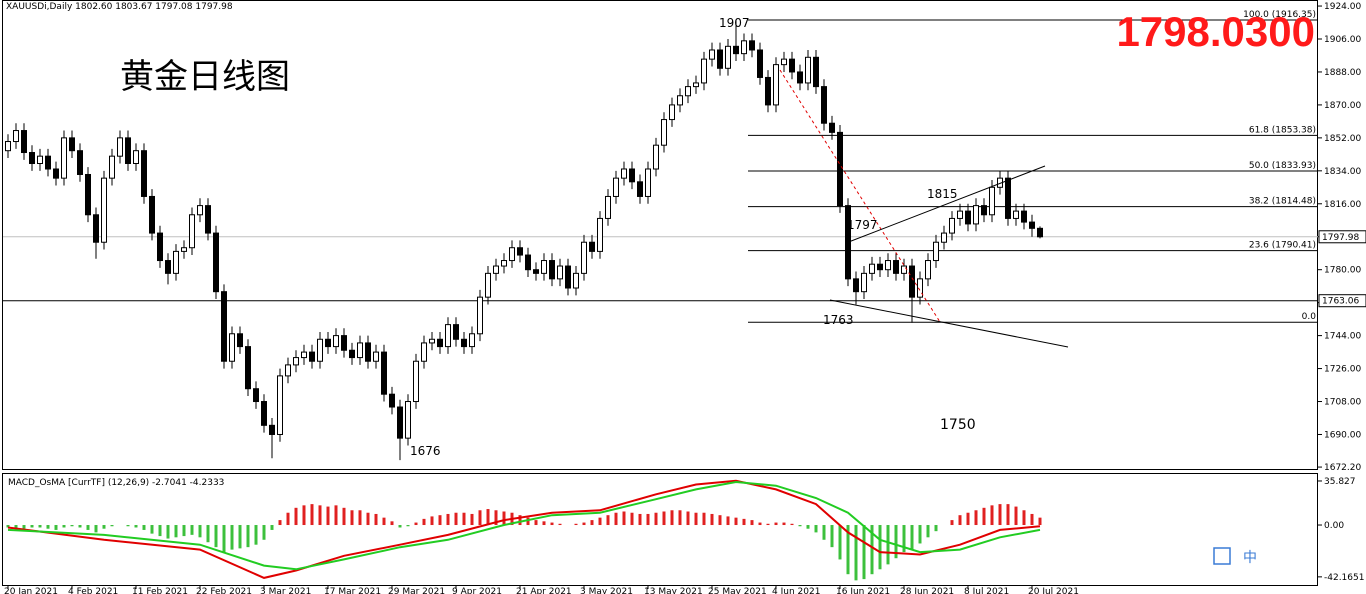 The width and height of the screenshot is (1366, 594). What do you see at coordinates (160, 590) in the screenshot?
I see `x-tick-label: 11 Feb 2021` at bounding box center [160, 590].